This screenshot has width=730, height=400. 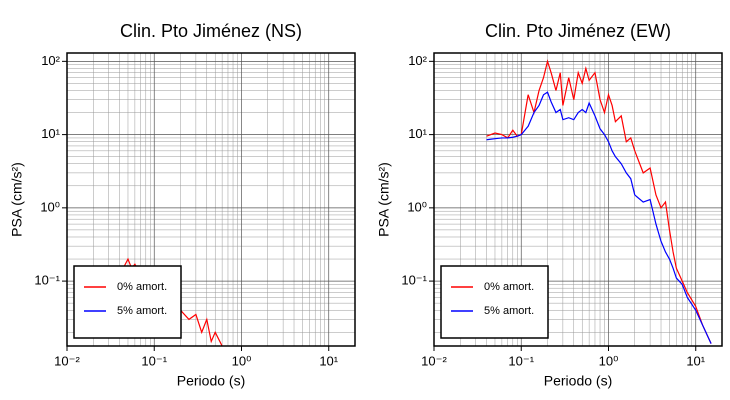 I want to click on chart-title: Clin. Pto Jiménez (NS), so click(x=211, y=31).